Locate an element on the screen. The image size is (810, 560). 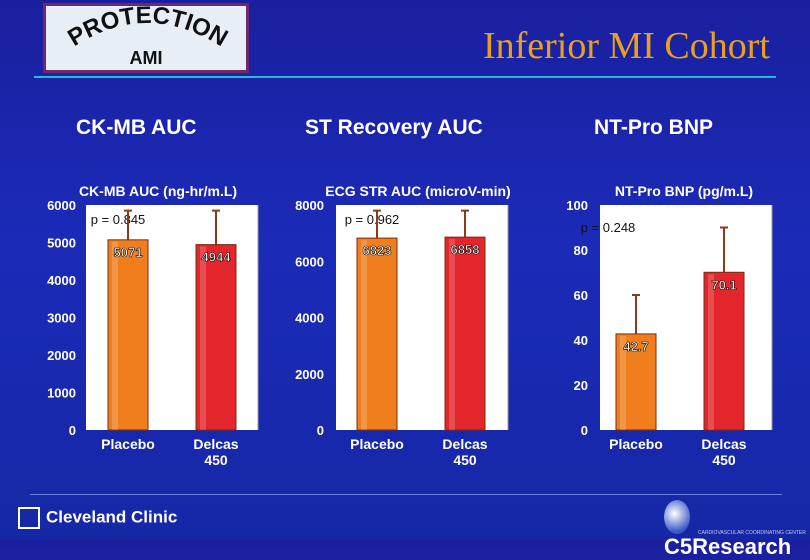
data-label: 4944 is located at coordinates (217, 257).